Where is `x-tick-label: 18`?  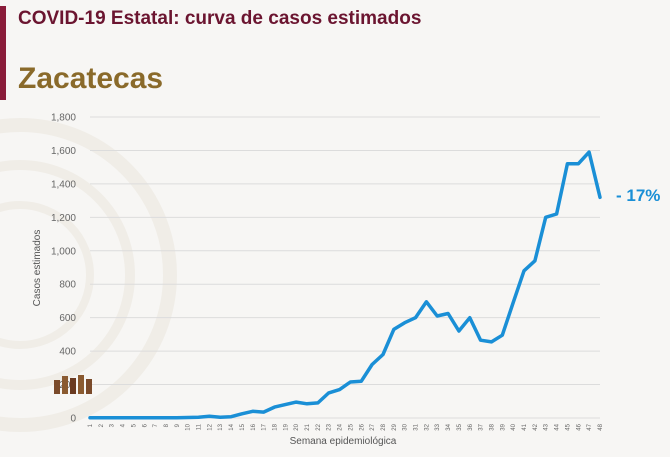
x-tick-label: 18 is located at coordinates (275, 426).